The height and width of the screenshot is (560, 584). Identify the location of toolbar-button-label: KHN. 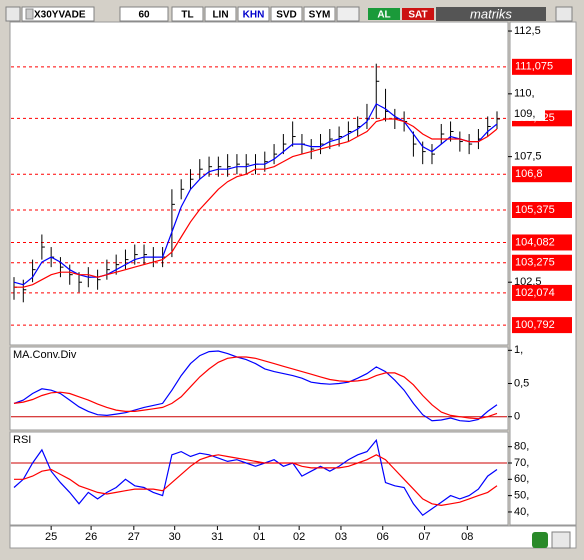
(254, 15).